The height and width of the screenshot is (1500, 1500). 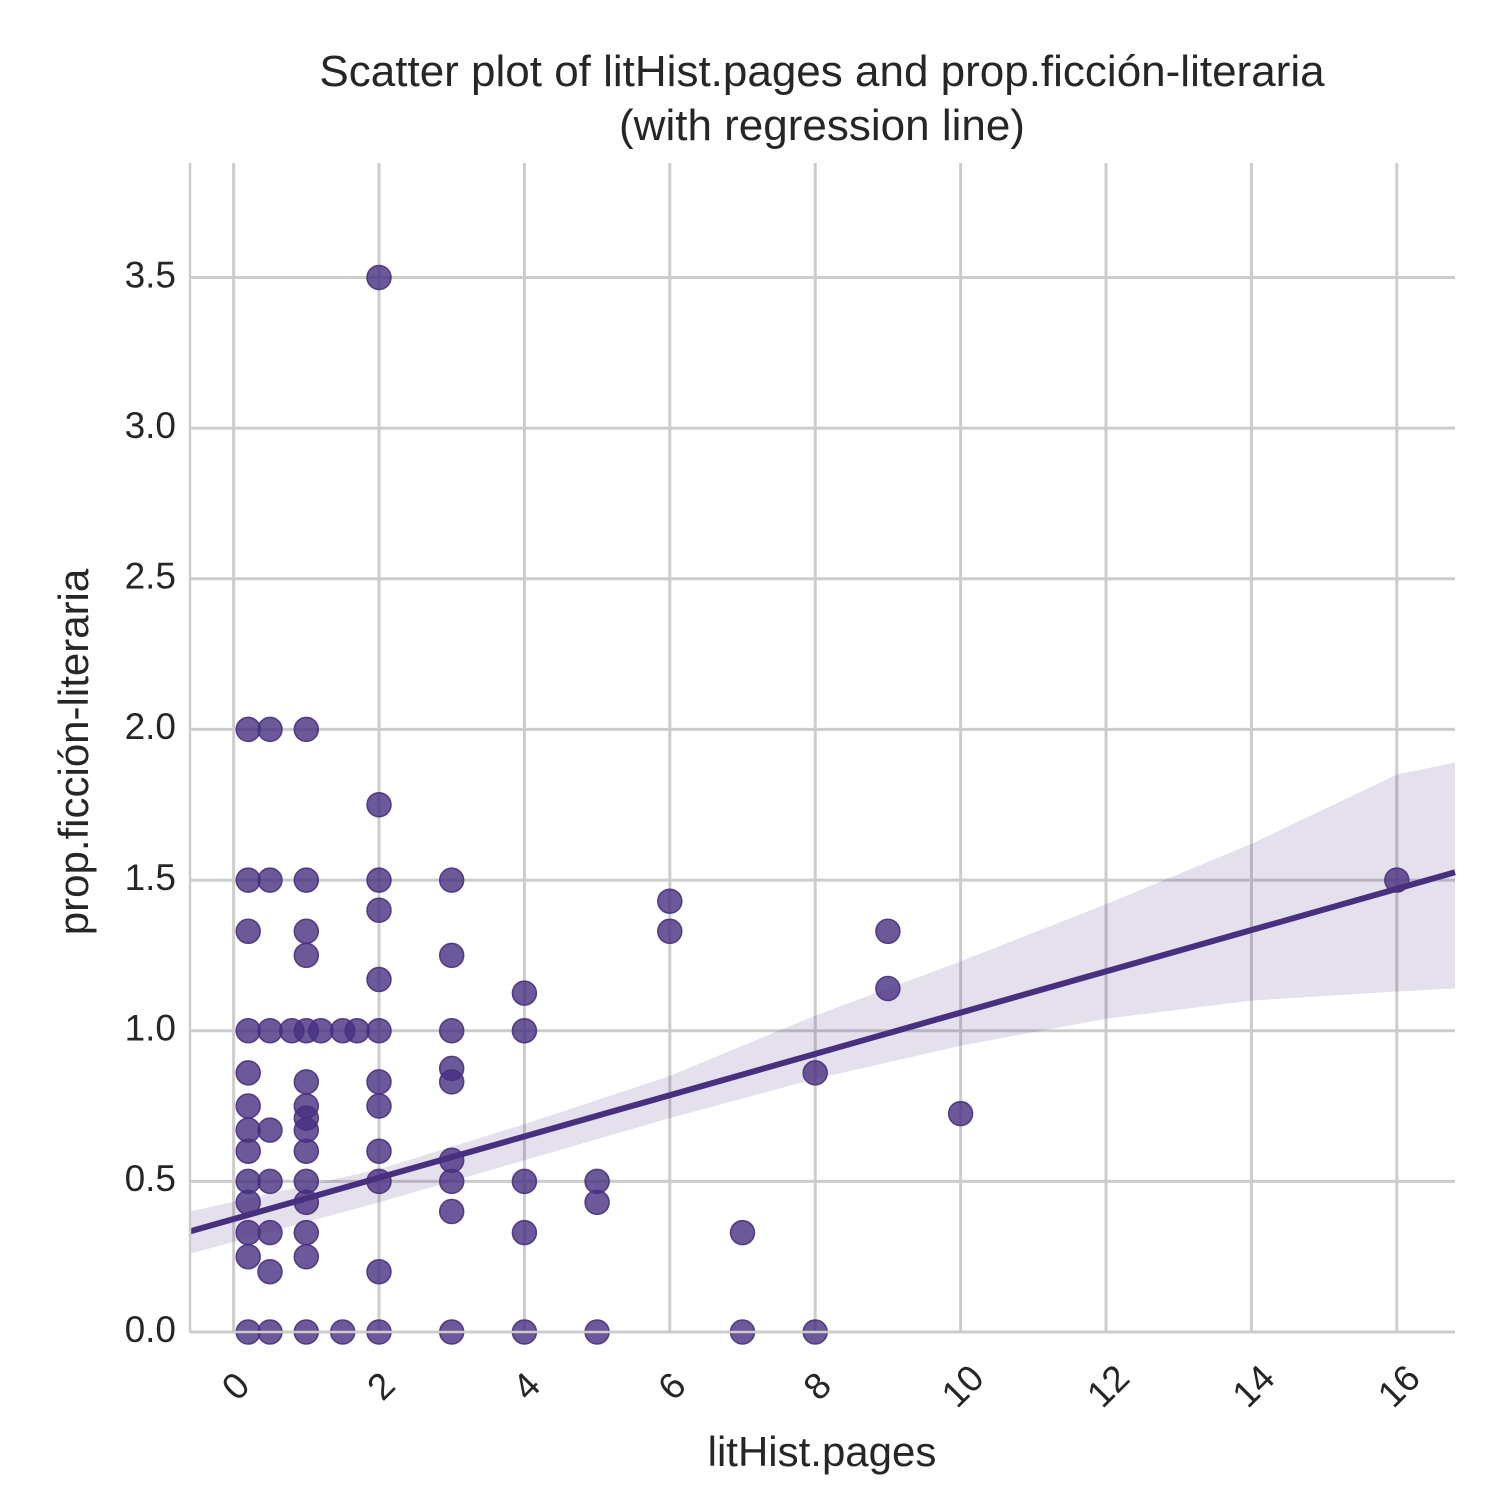 What do you see at coordinates (150, 726) in the screenshot?
I see `y-tick-label: 2.0` at bounding box center [150, 726].